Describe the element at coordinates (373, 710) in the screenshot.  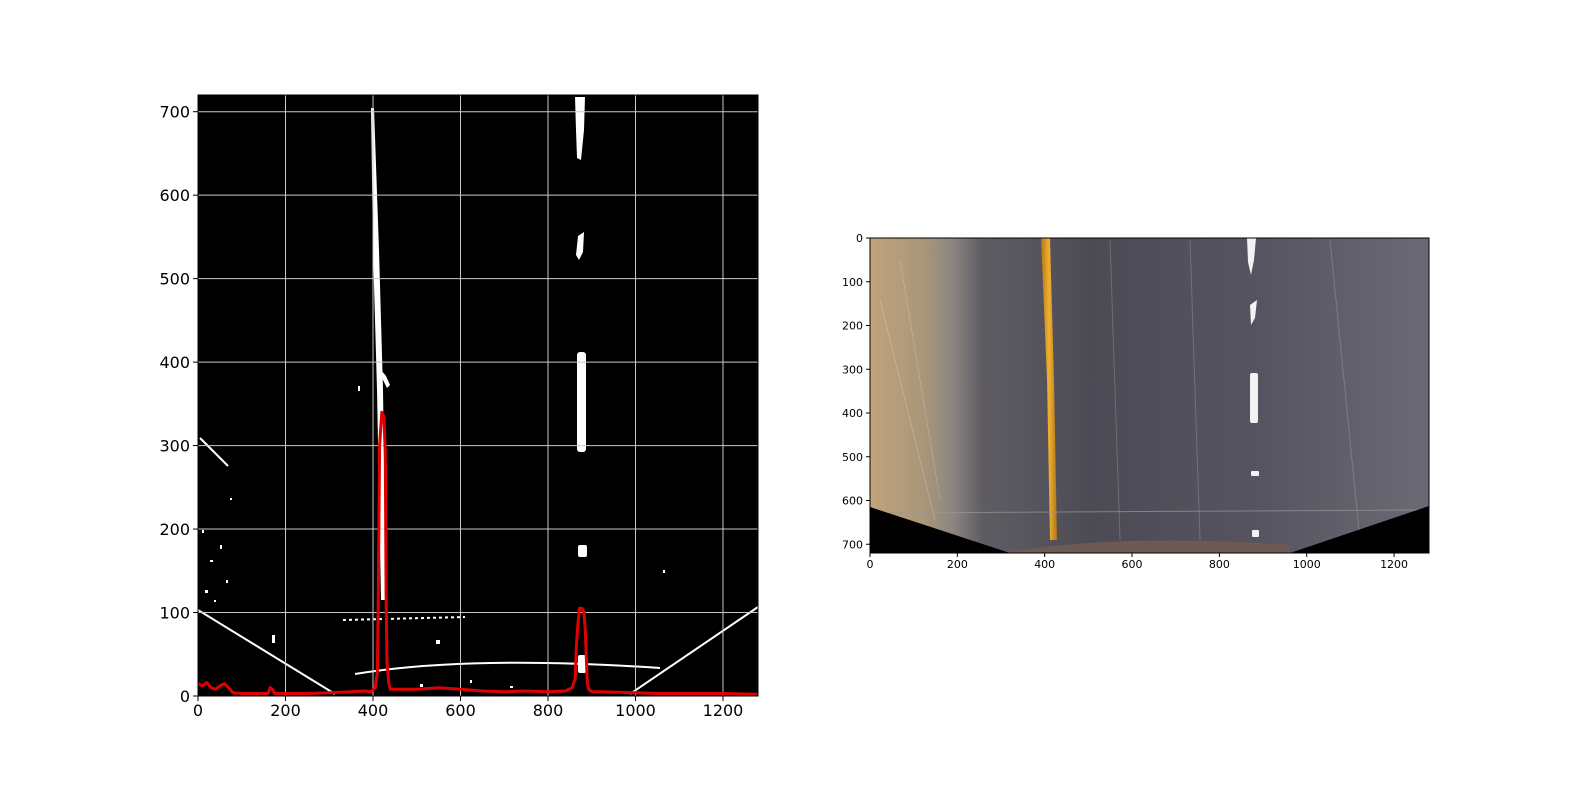
I see `x-tick-label-400: 400` at that location.